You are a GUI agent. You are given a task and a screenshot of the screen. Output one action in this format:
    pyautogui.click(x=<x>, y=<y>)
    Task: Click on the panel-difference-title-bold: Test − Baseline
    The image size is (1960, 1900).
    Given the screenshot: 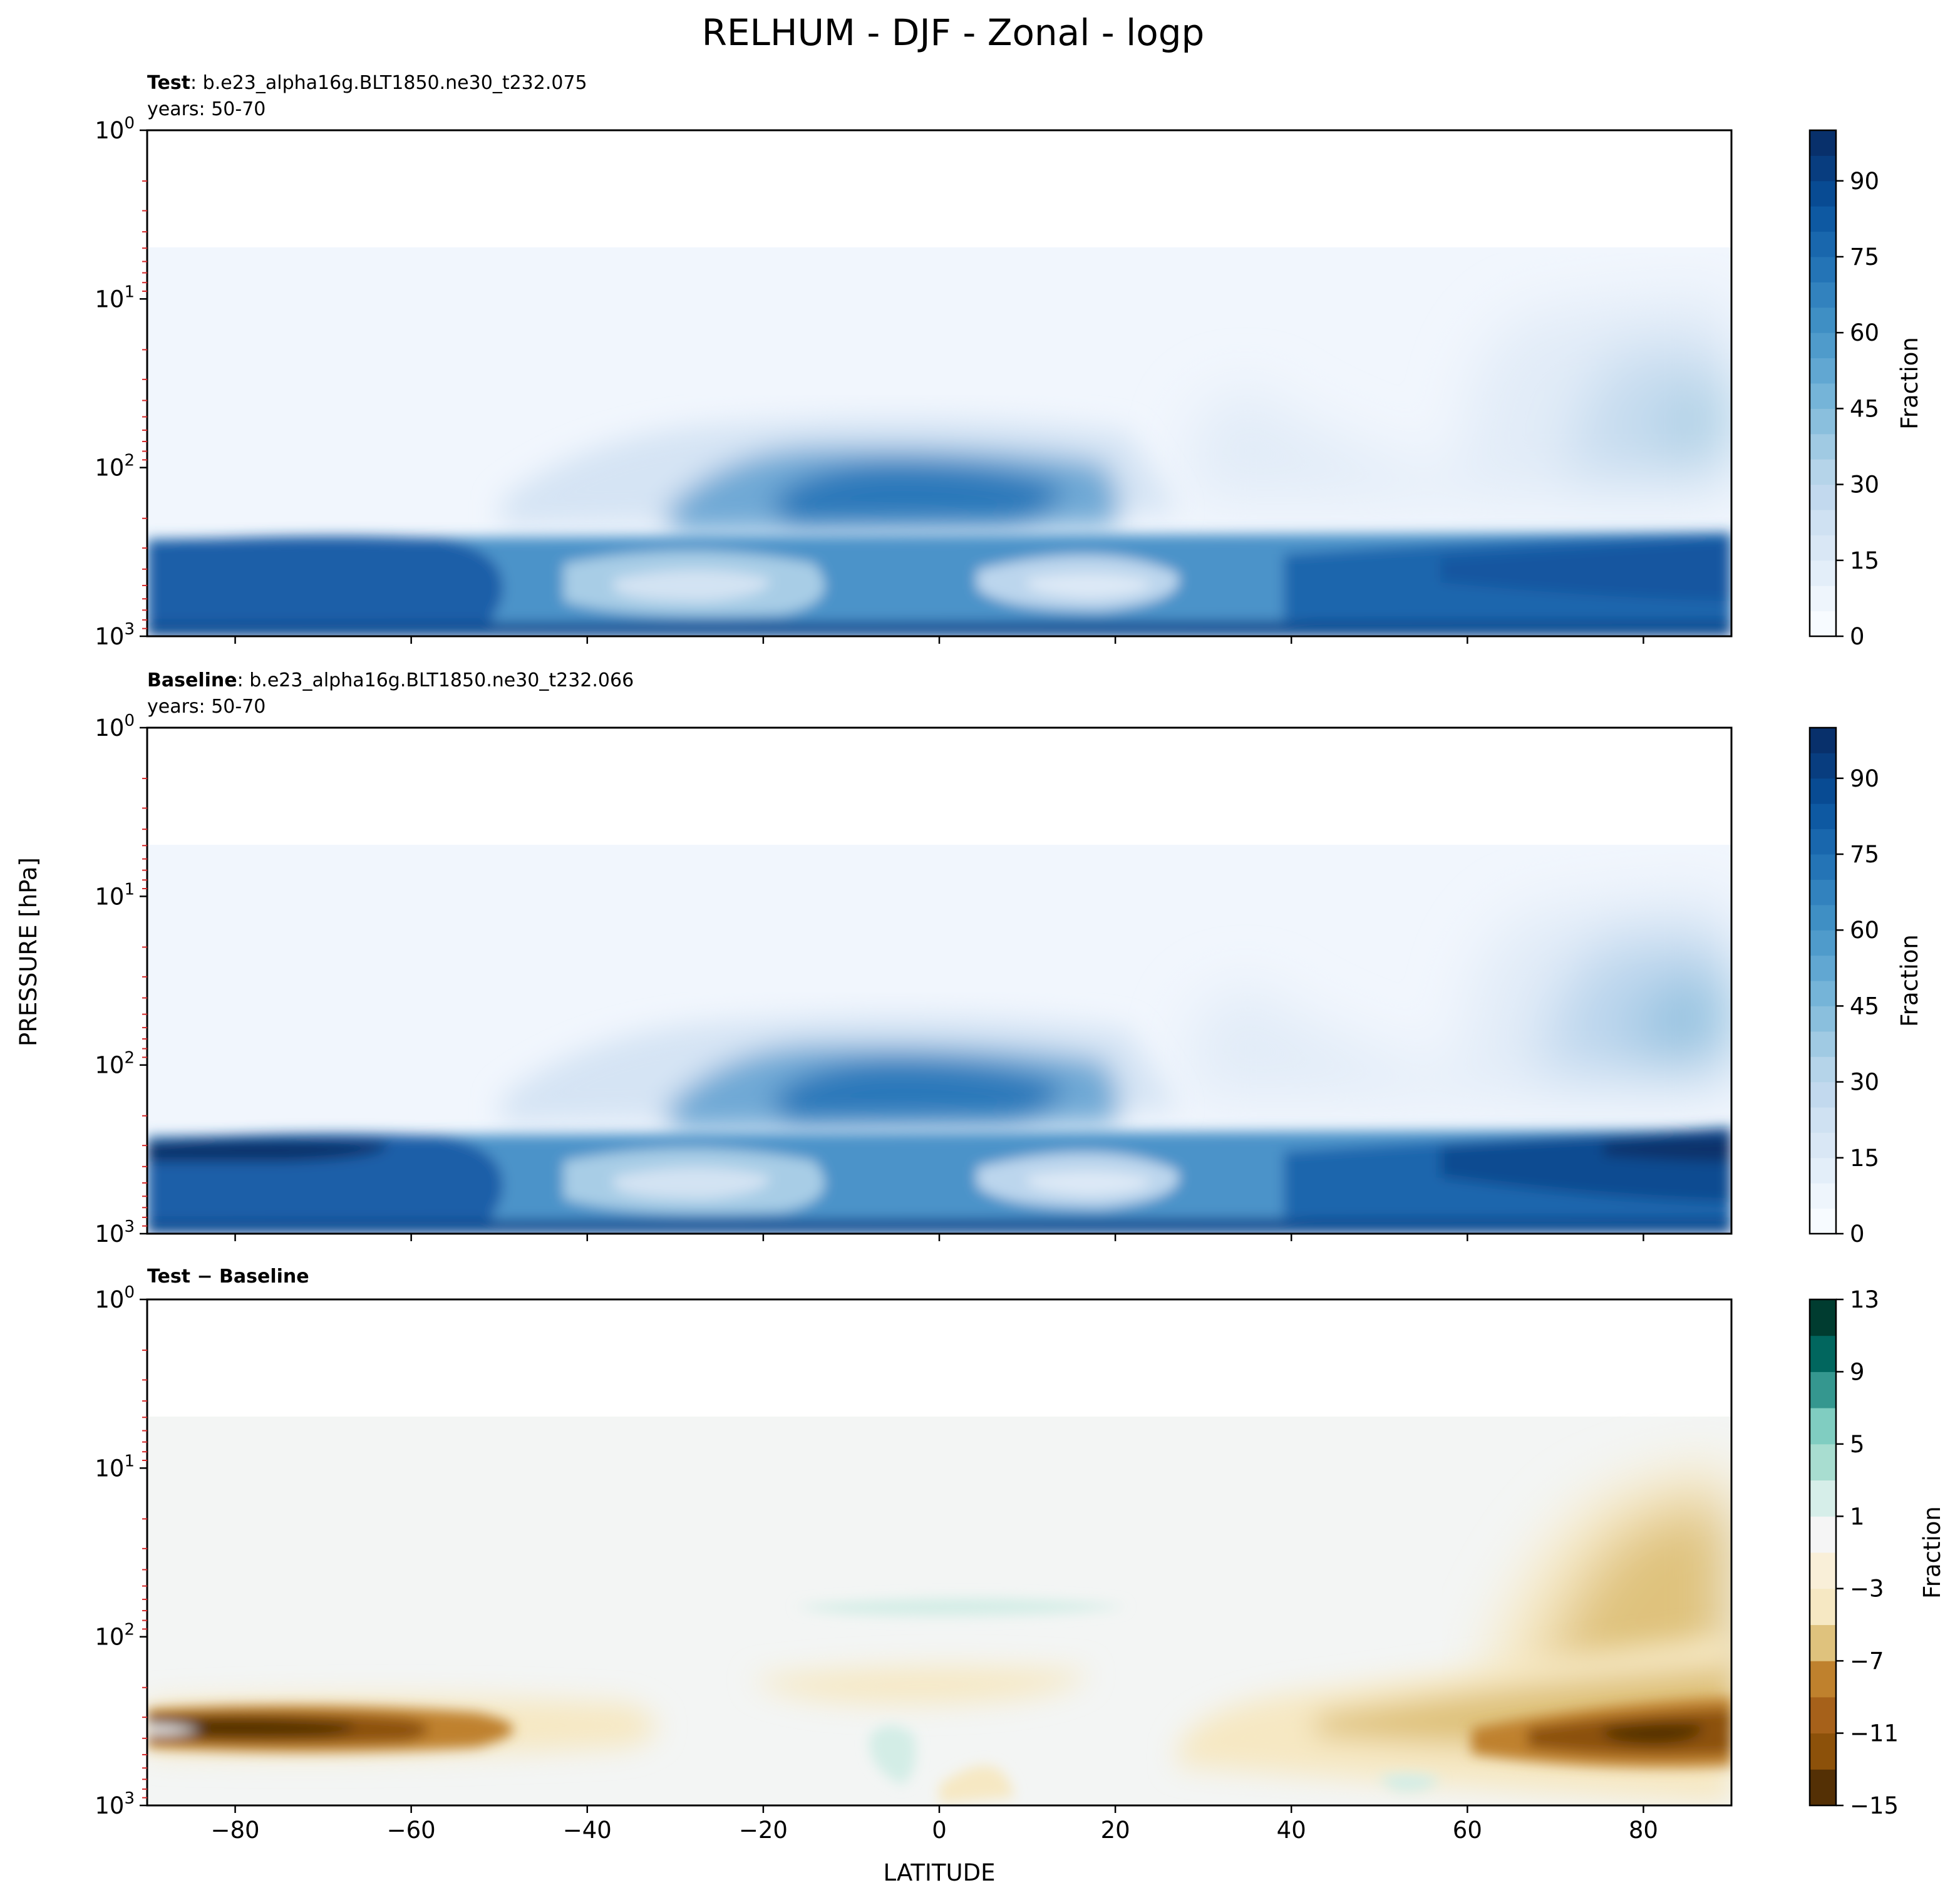 What is the action you would take?
    pyautogui.click(x=228, y=1277)
    